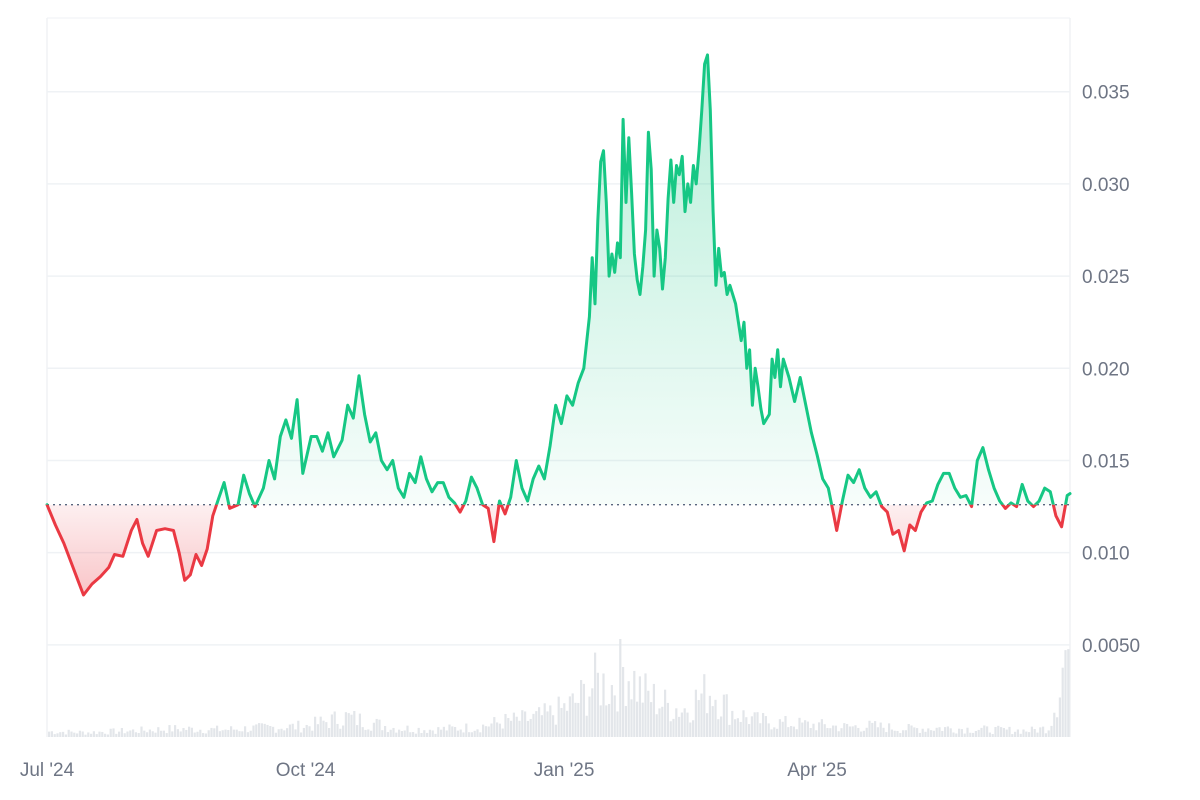 This screenshot has width=1200, height=800. Describe the element at coordinates (1106, 461) in the screenshot. I see `y-tick-label: 0.015` at that location.